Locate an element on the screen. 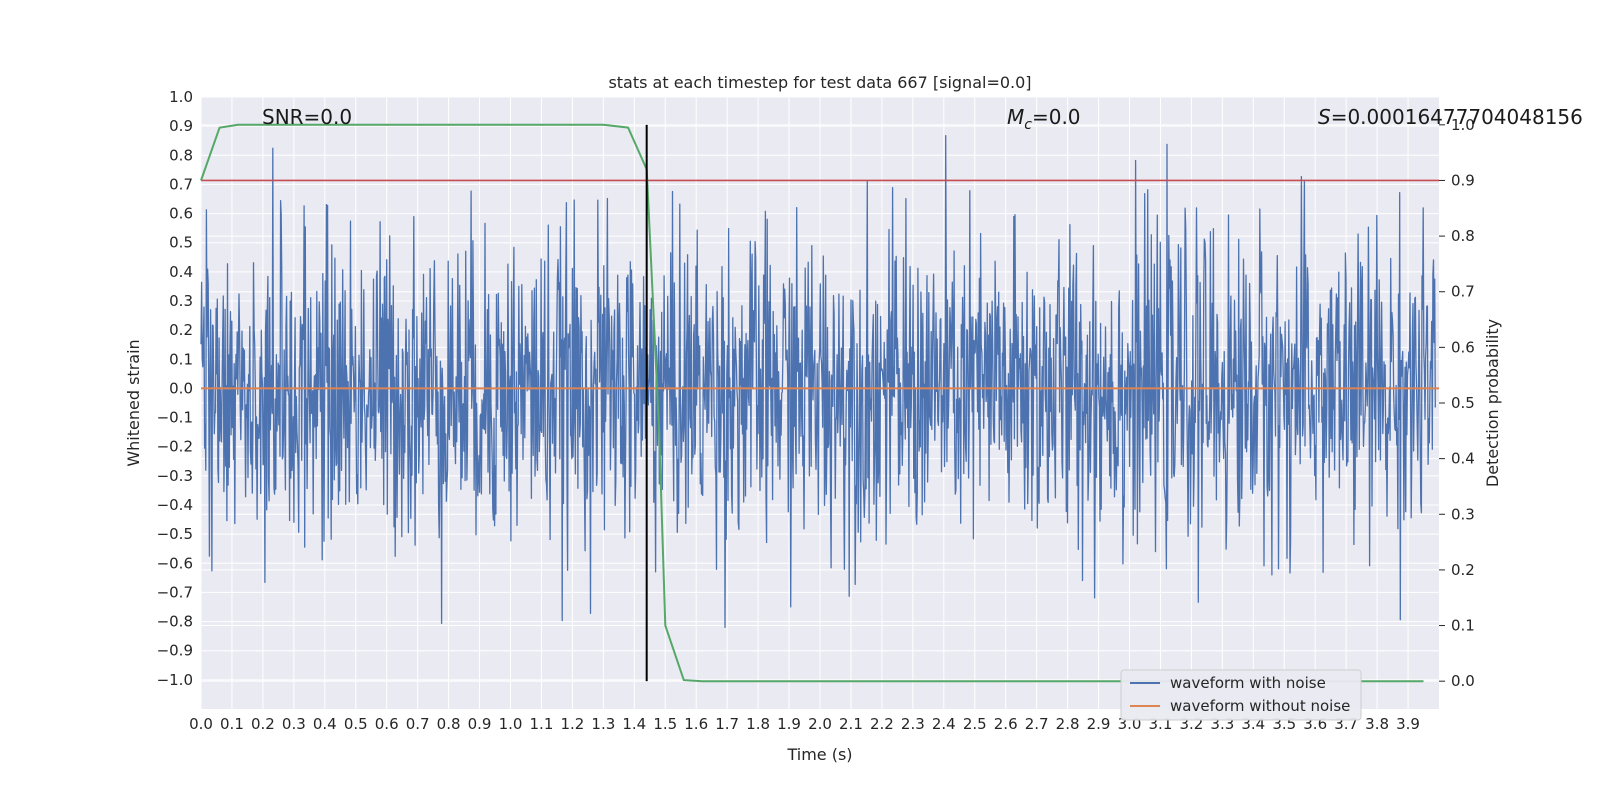 The height and width of the screenshot is (800, 1600). y-right-tick-label: 0.9 is located at coordinates (1463, 180).